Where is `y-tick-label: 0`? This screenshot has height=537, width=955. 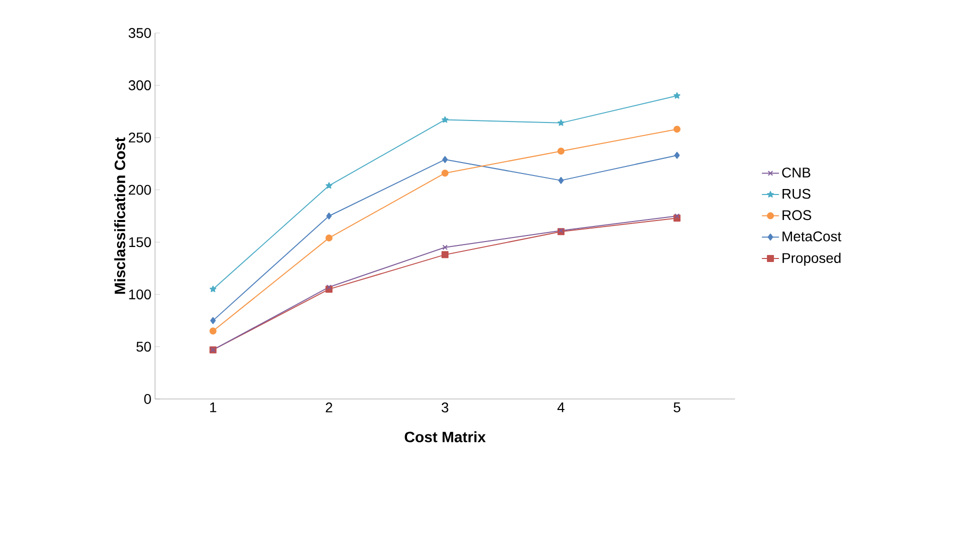 y-tick-label: 0 is located at coordinates (147, 399).